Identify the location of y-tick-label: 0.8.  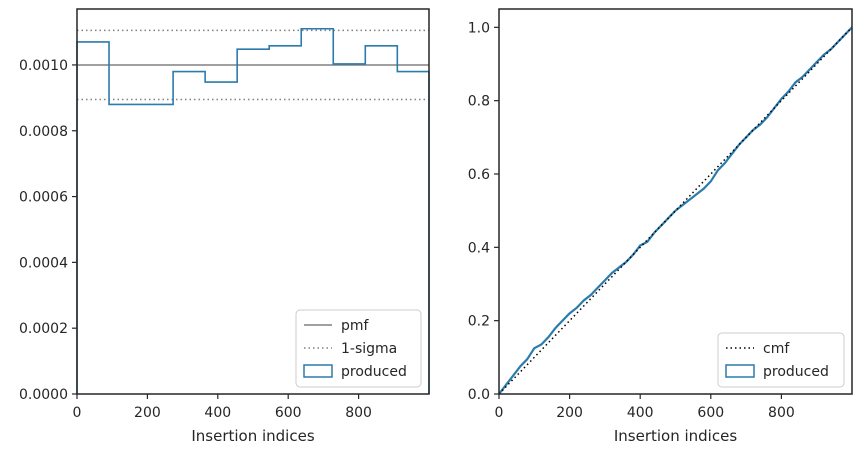
(479, 102).